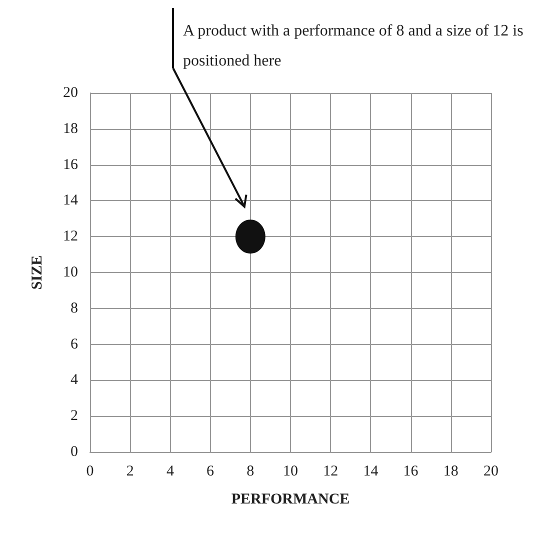  I want to click on y-axis-title: SIZE, so click(38, 272).